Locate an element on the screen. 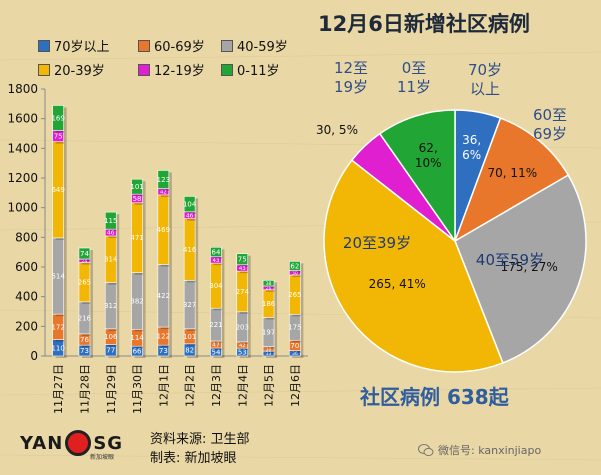  x-tick-label: 12月2日 is located at coordinates (190, 385).